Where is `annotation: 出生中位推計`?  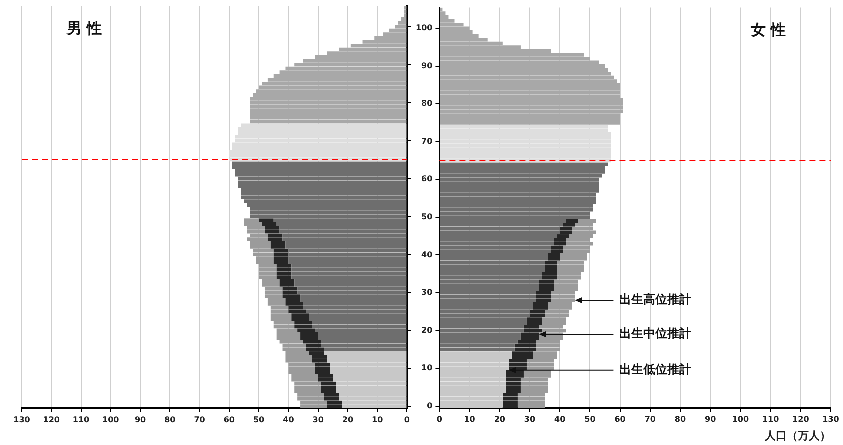 annotation: 出生中位推計 is located at coordinates (656, 333).